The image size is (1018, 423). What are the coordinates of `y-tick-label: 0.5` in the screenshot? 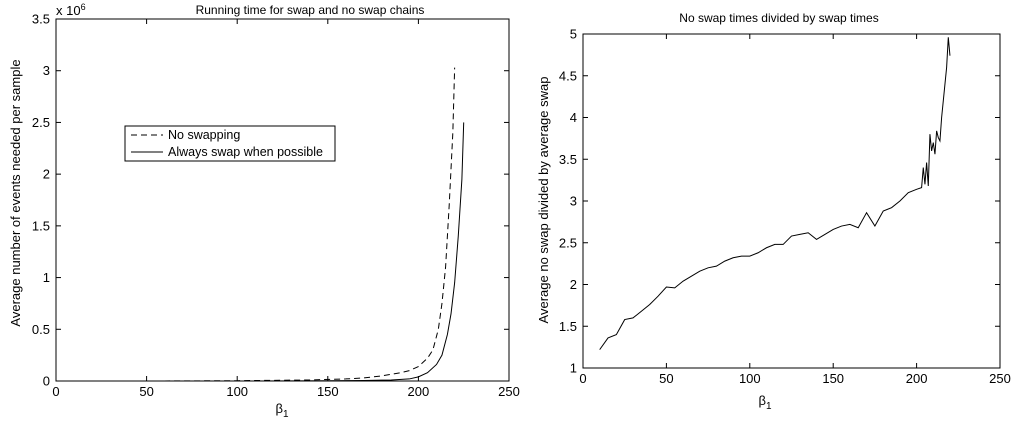 It's located at (41, 329).